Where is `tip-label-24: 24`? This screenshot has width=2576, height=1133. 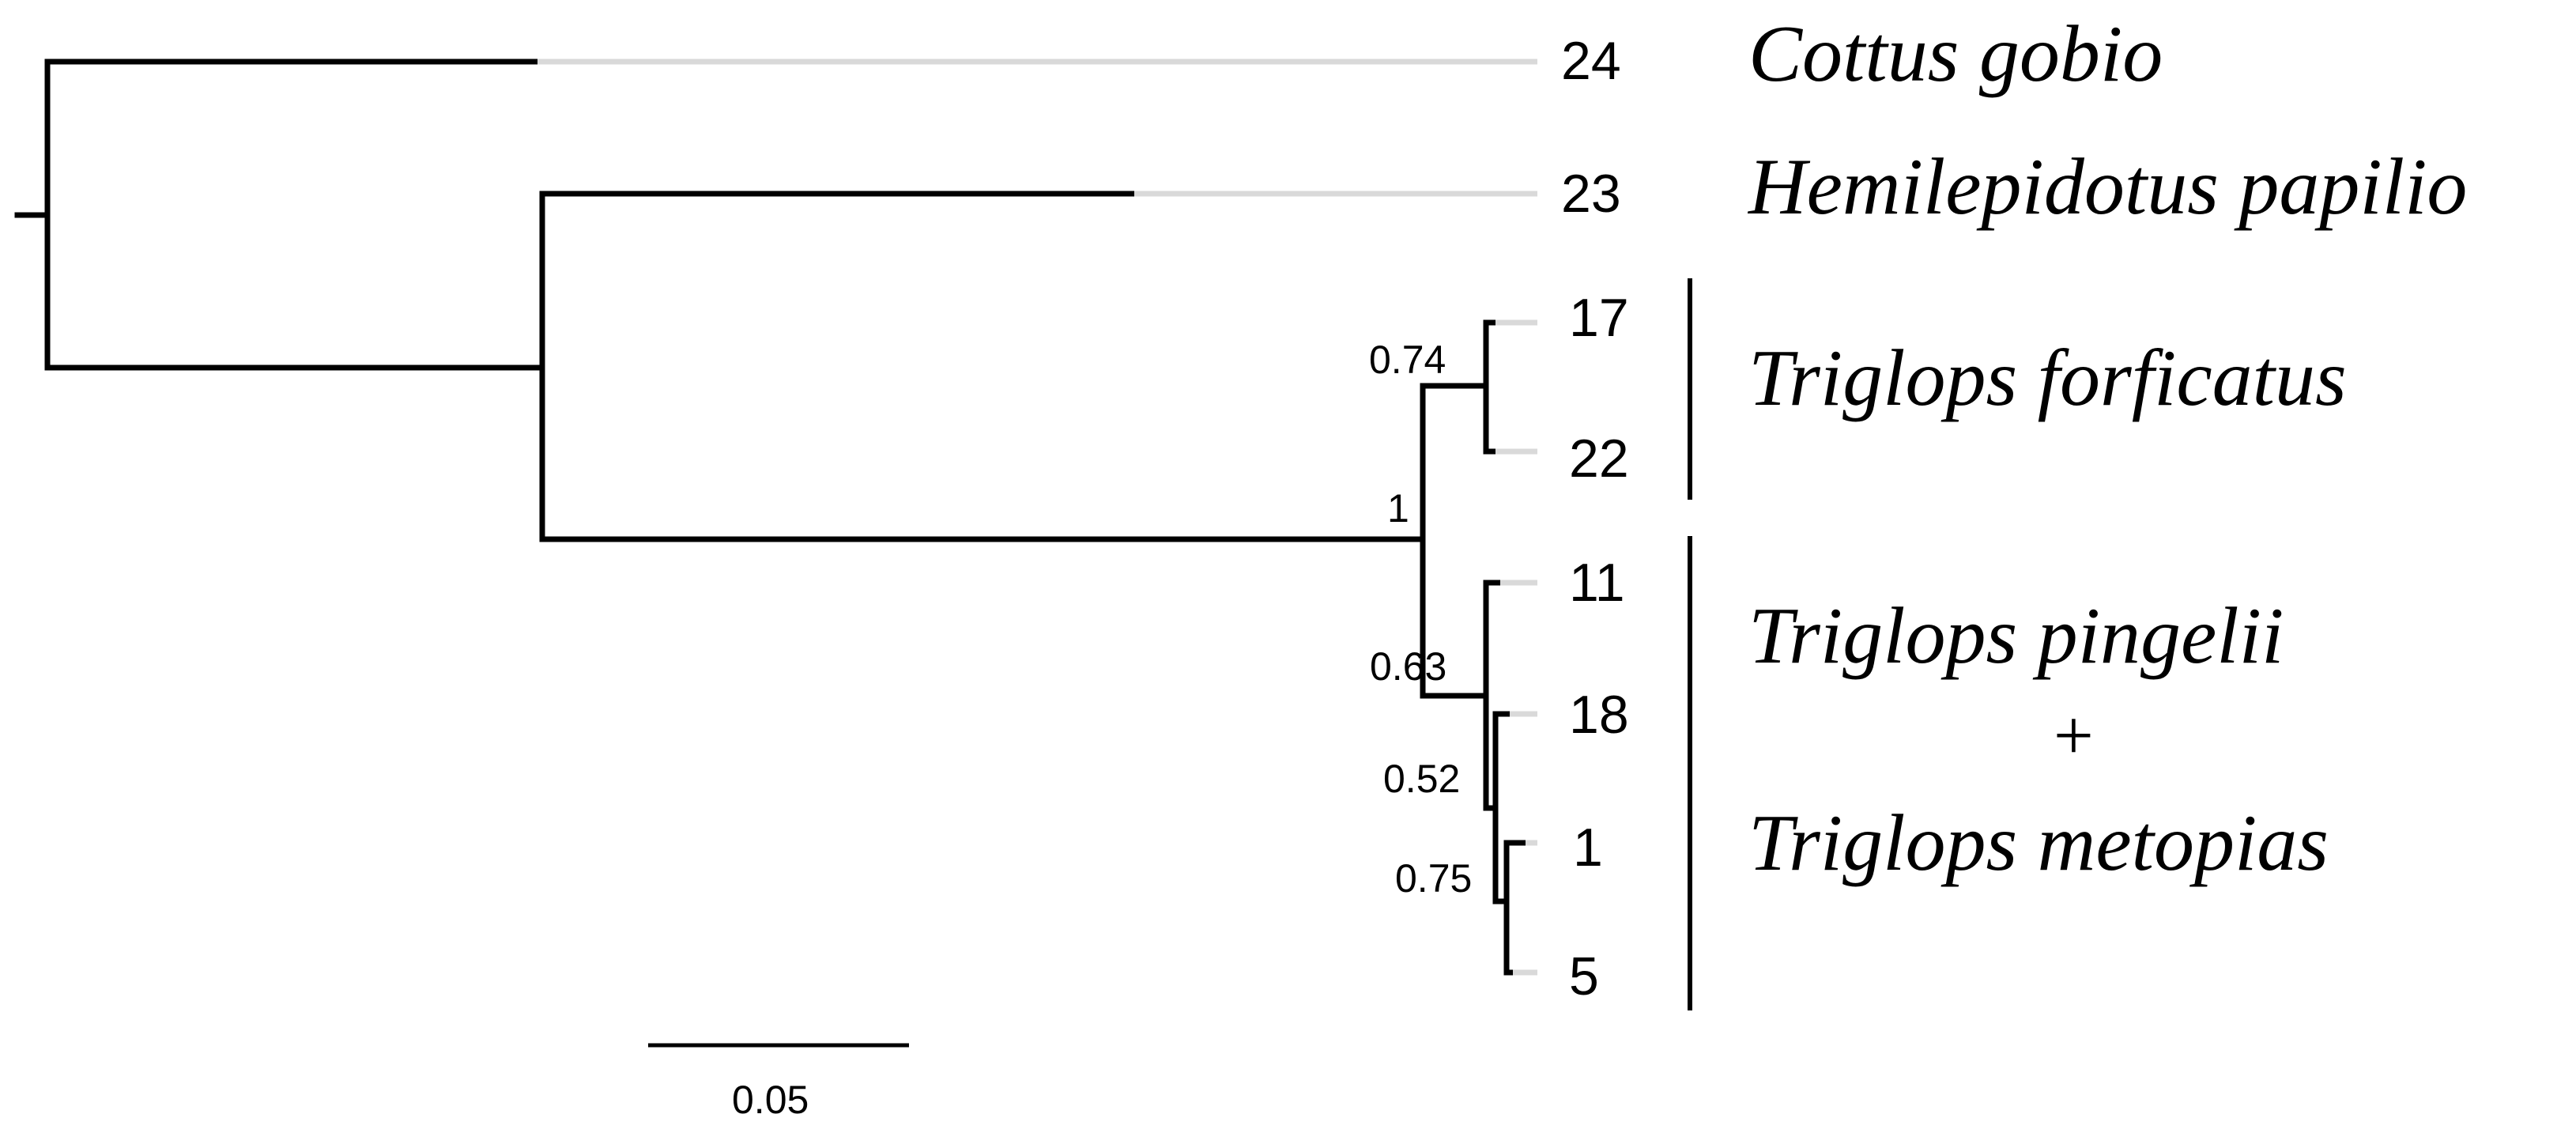
tip-label-24: 24 is located at coordinates (1591, 61).